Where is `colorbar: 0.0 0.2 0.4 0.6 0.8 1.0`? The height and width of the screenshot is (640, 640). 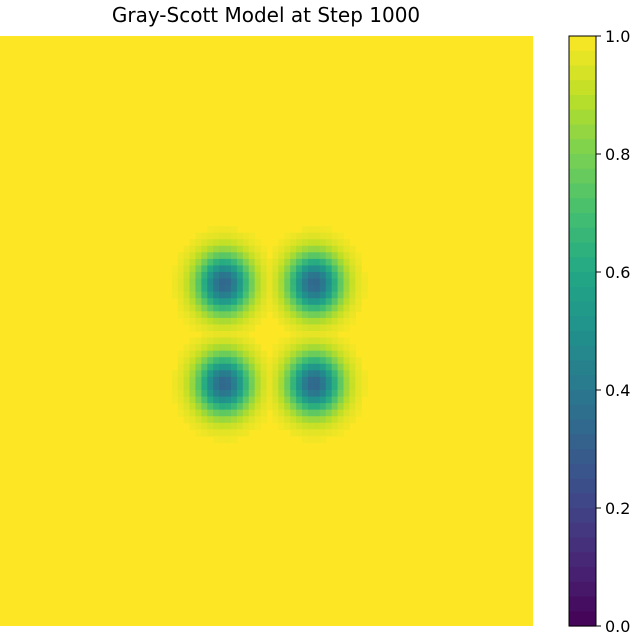
colorbar: 0.0 0.2 0.4 0.6 0.8 1.0 is located at coordinates (599, 331).